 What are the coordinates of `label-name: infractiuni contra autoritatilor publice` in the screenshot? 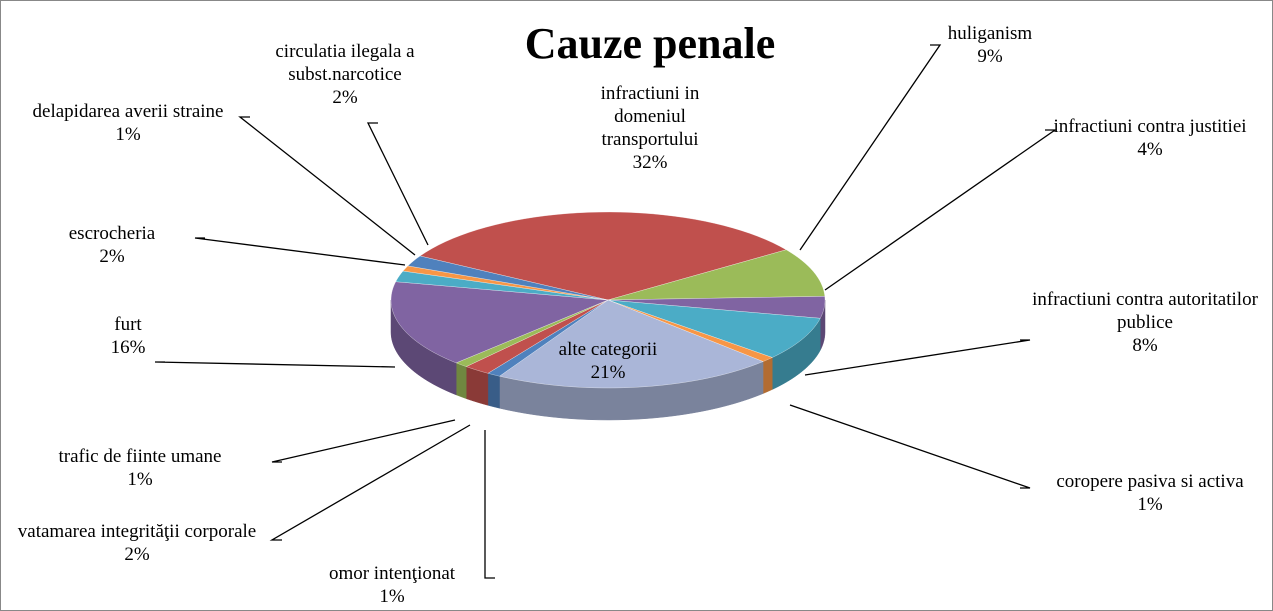 It's located at (1145, 311).